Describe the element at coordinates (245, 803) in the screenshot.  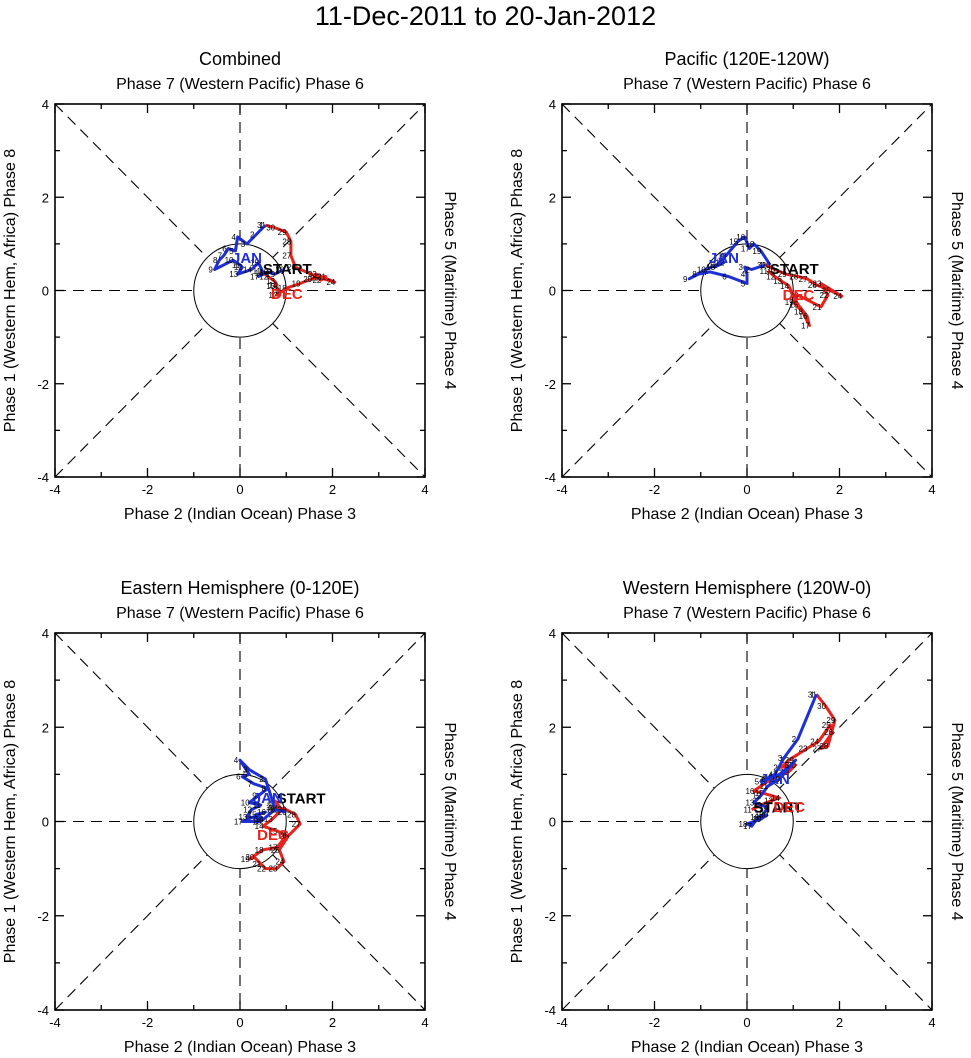
I see `day-label: 10` at that location.